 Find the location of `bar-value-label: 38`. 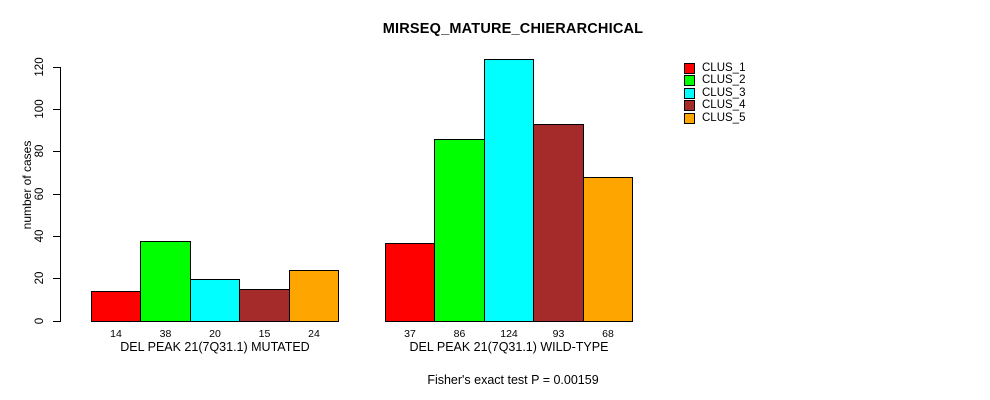

bar-value-label: 38 is located at coordinates (165, 334).